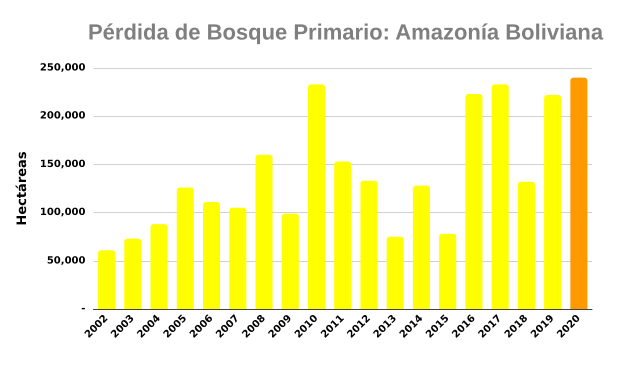 This screenshot has height=371, width=625. What do you see at coordinates (63, 116) in the screenshot?
I see `y-tick-label: 200,000` at bounding box center [63, 116].